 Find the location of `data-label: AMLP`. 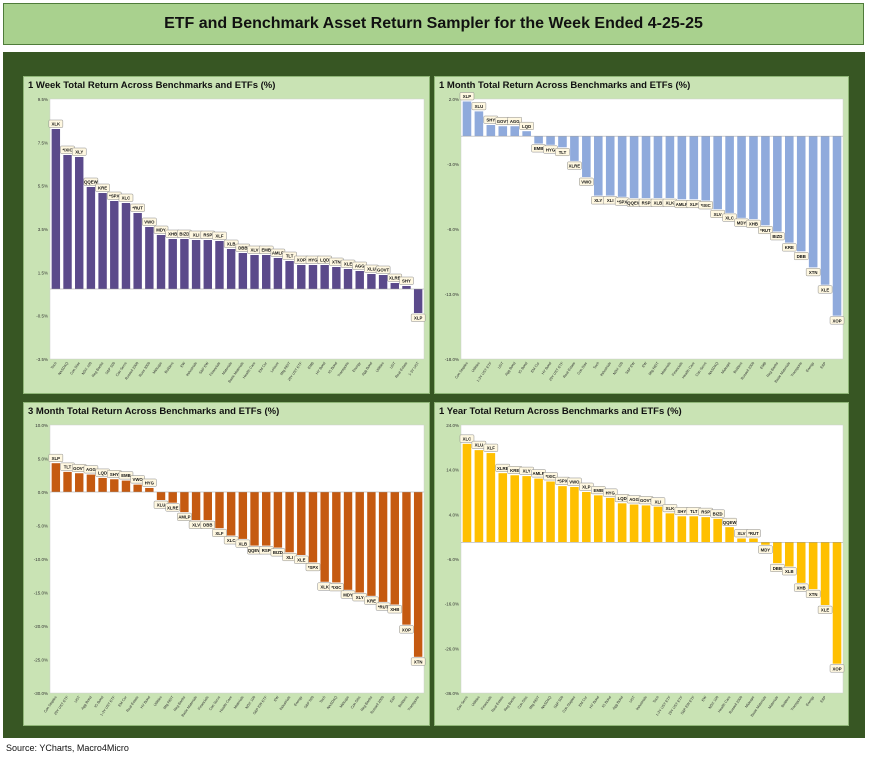

data-label: AMLP is located at coordinates (278, 253).